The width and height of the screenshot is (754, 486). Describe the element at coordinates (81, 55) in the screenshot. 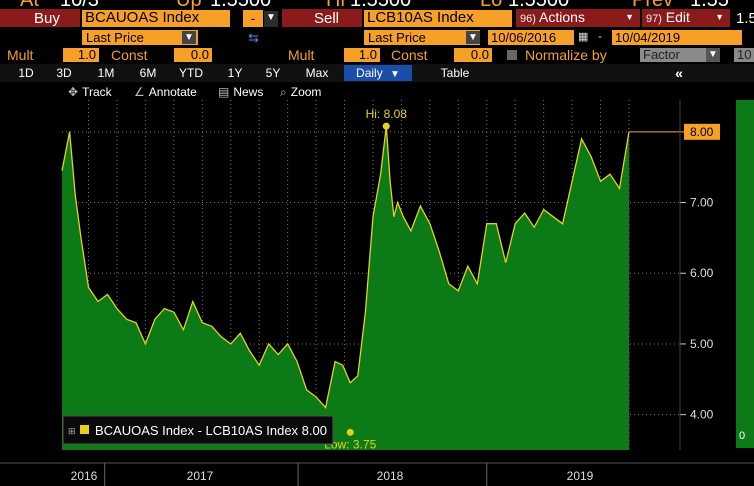

I see `mult-input: 1.0` at that location.